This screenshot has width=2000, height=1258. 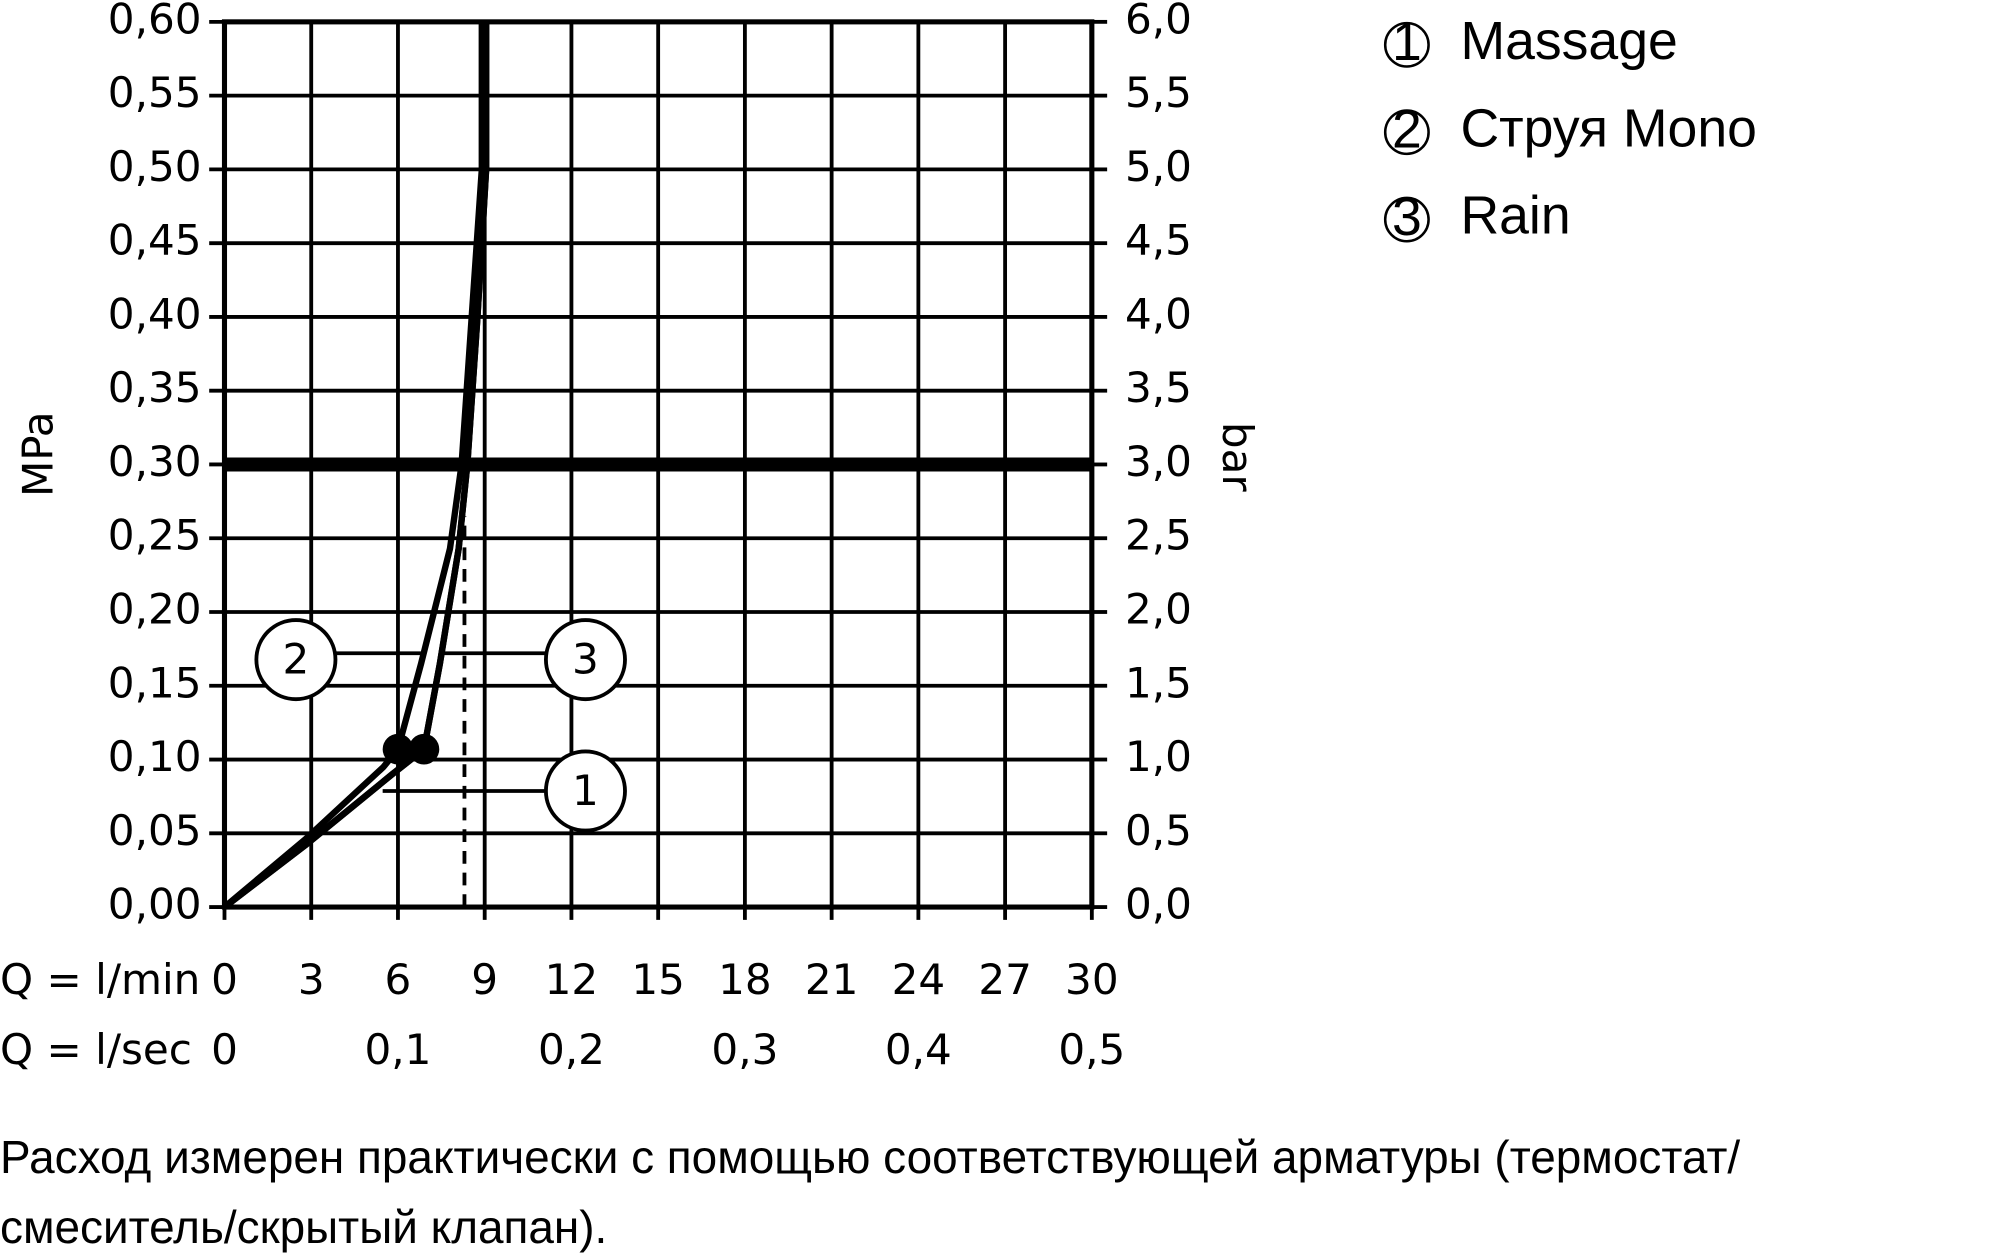 I want to click on x-tick-label: 21, so click(x=832, y=979).